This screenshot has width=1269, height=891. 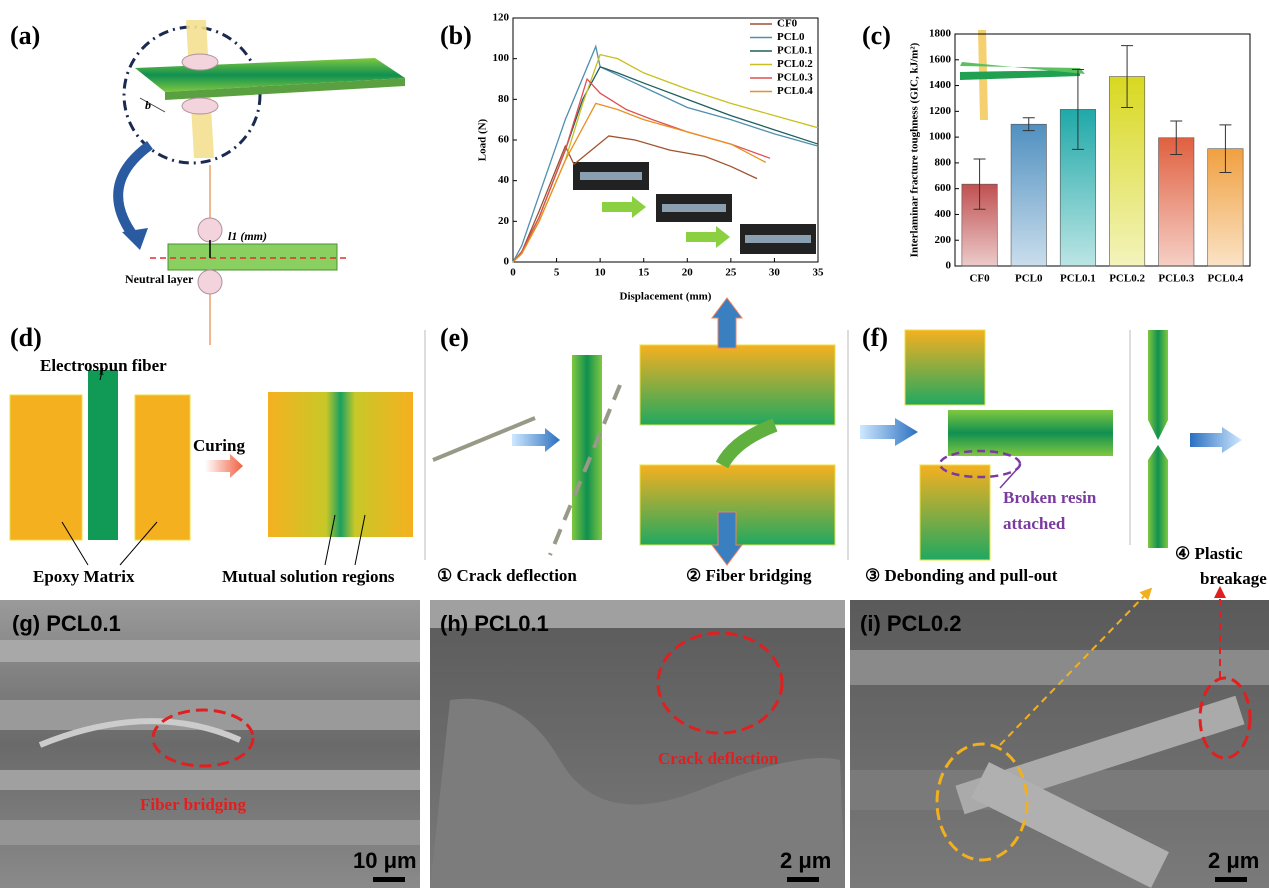 What do you see at coordinates (84, 576) in the screenshot?
I see `matrix-label: Epoxy Matrix` at bounding box center [84, 576].